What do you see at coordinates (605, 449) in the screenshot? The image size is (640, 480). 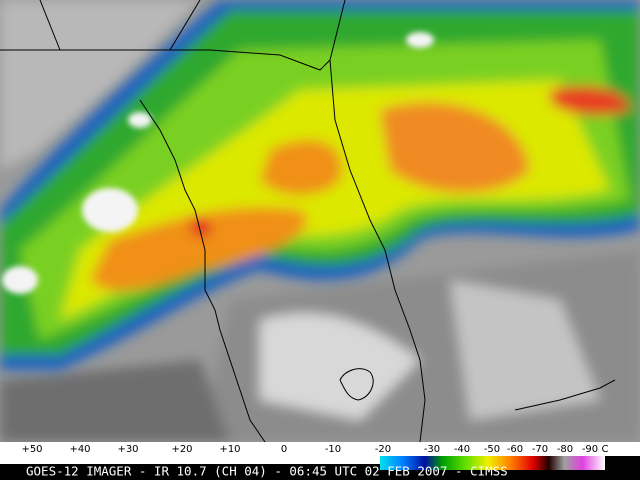 I see `colorbar-label: C` at bounding box center [605, 449].